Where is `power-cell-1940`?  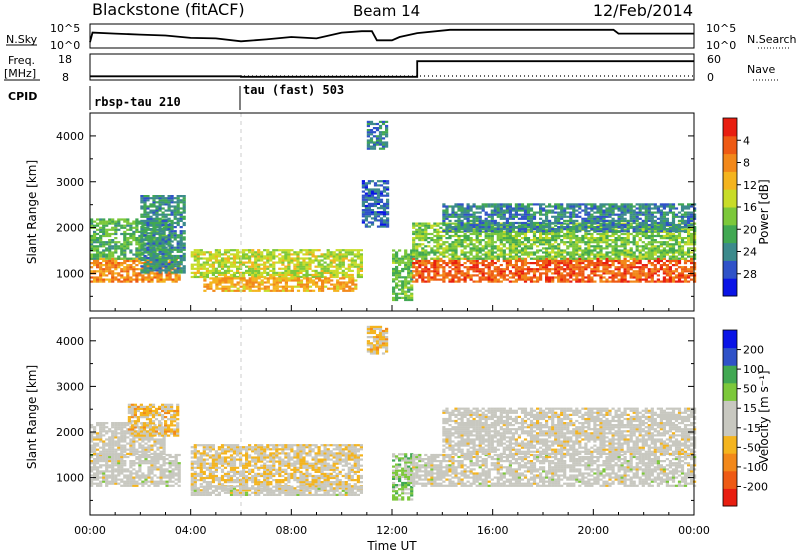 power-cell-1940 is located at coordinates (350, 278).